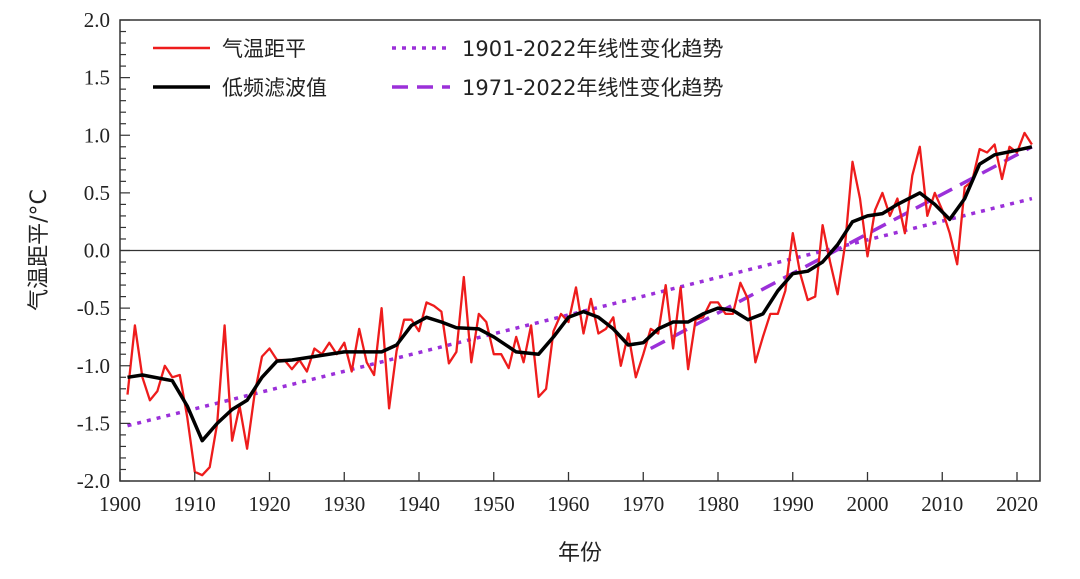  What do you see at coordinates (274, 88) in the screenshot?
I see `legend-label-filter: 低频滤波值` at bounding box center [274, 88].